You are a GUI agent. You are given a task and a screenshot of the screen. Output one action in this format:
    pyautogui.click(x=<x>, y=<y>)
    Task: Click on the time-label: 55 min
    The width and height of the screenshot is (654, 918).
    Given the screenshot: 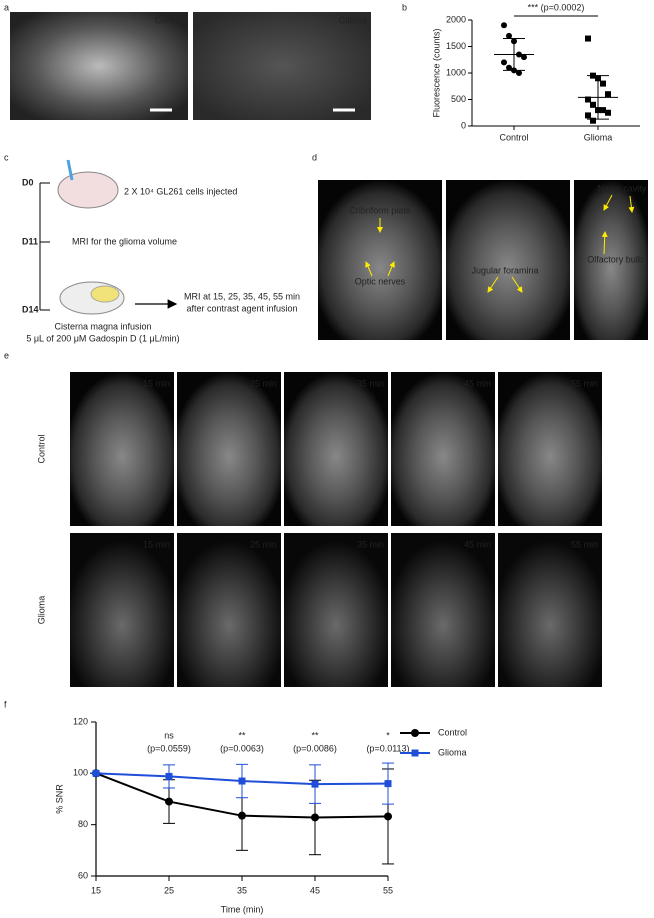 What is the action you would take?
    pyautogui.click(x=584, y=383)
    